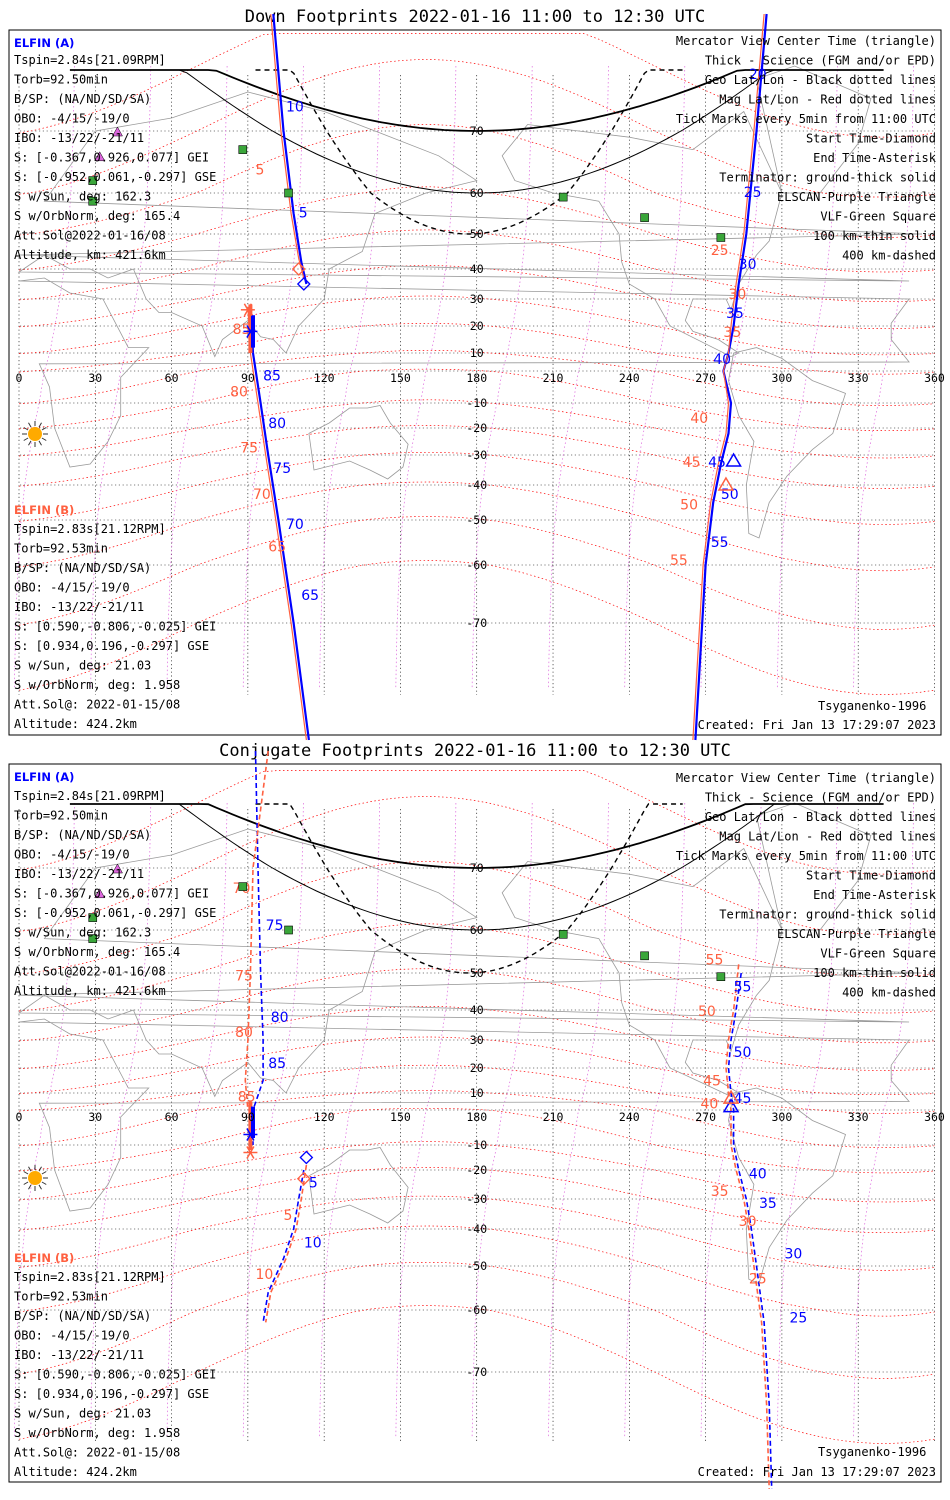 This screenshot has width=950, height=1500. What do you see at coordinates (111, 894) in the screenshot?
I see `elfin-a-info-line: S: [-0.367,0.926,0.077] GEI` at bounding box center [111, 894].